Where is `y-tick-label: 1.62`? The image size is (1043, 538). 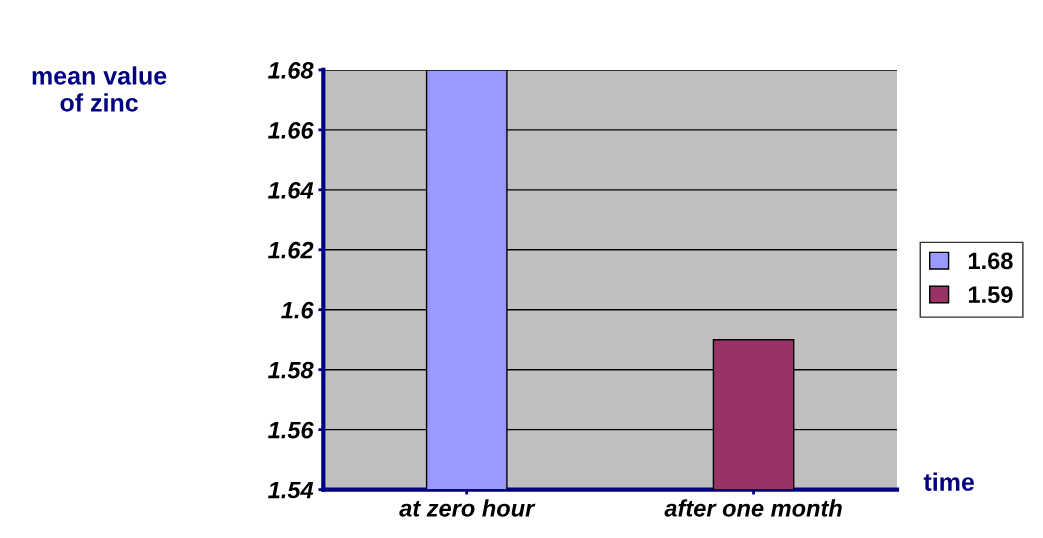
y-tick-label: 1.62 is located at coordinates (291, 250).